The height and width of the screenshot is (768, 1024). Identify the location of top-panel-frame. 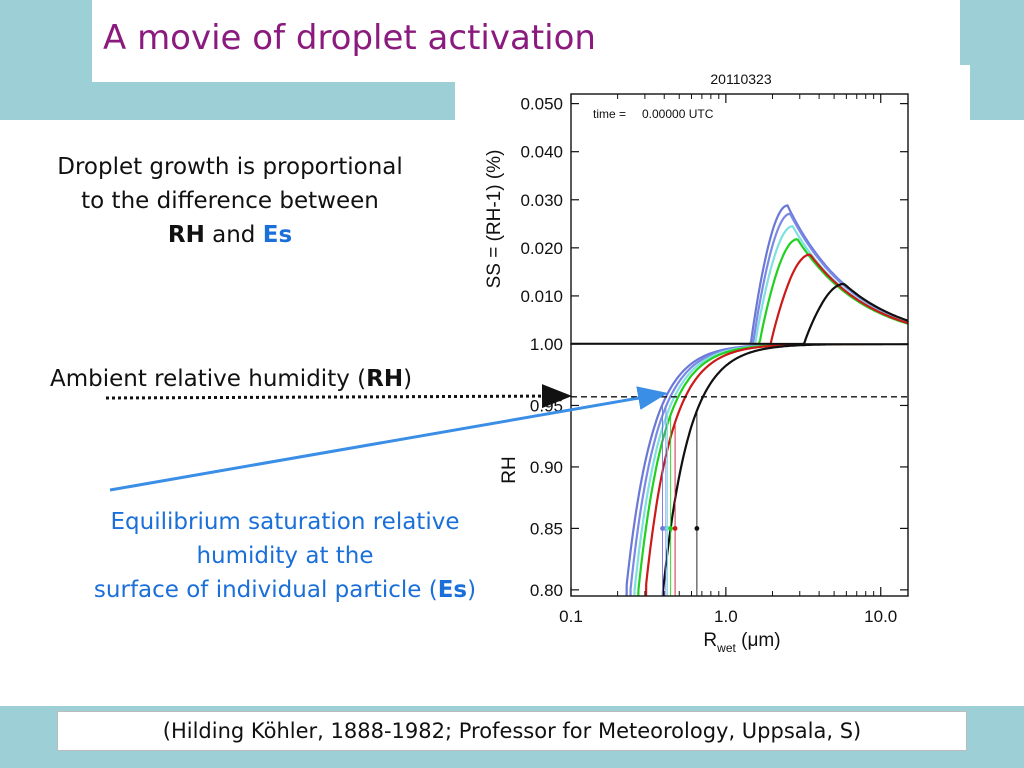
(739, 219).